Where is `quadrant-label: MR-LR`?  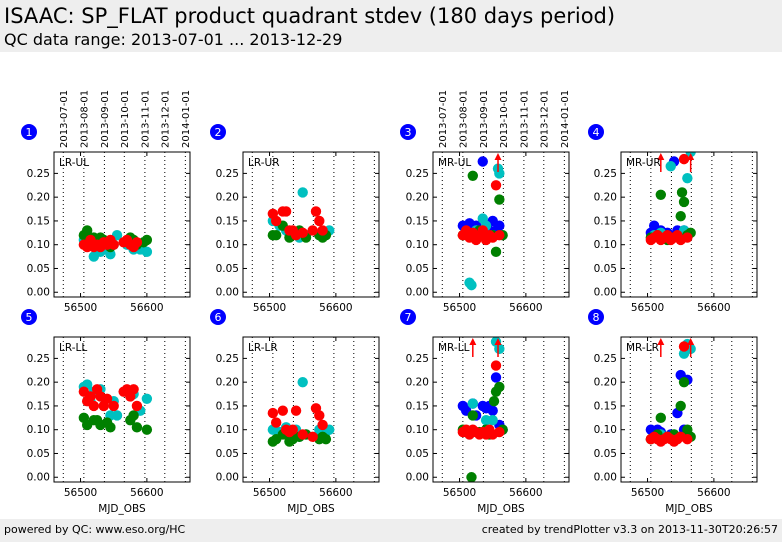 quadrant-label: MR-LR is located at coordinates (642, 348).